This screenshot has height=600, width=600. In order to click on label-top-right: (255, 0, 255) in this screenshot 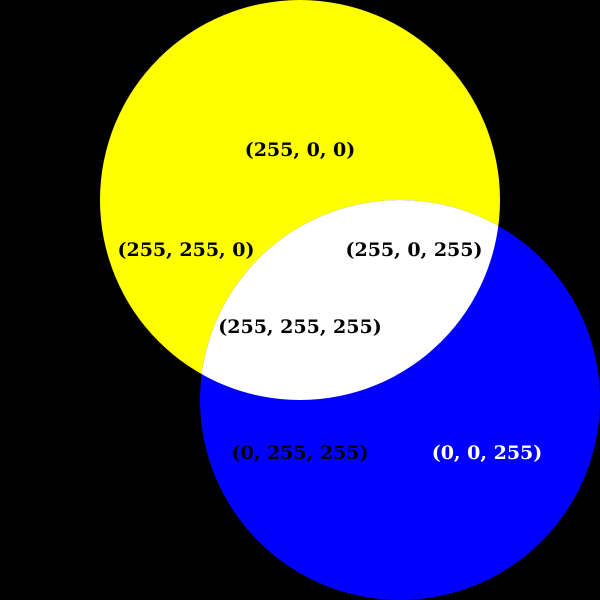, I will do `click(414, 250)`.